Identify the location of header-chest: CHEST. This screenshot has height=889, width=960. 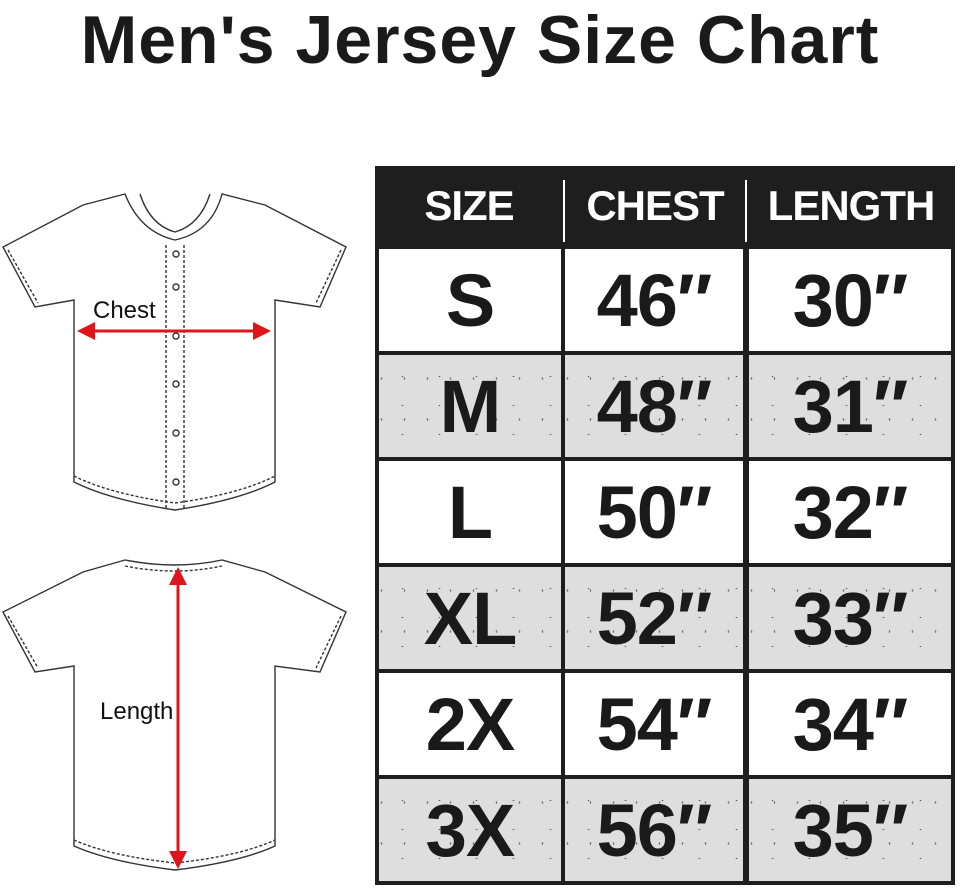
(655, 205).